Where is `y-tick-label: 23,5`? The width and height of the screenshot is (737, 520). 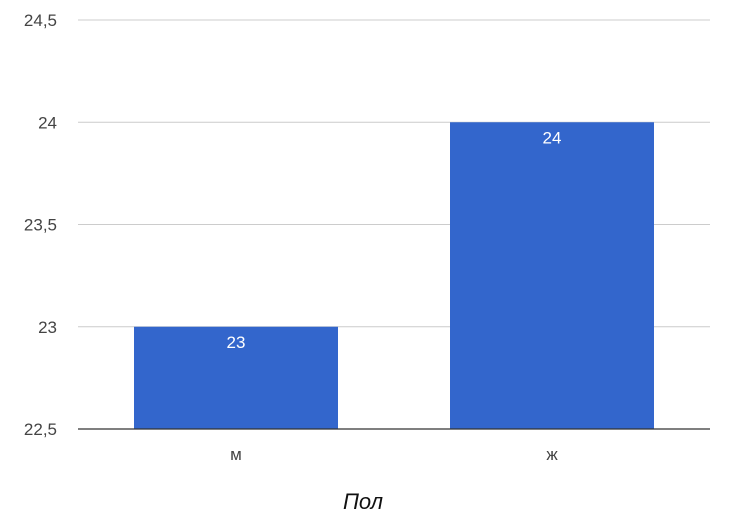 y-tick-label: 23,5 is located at coordinates (40, 225).